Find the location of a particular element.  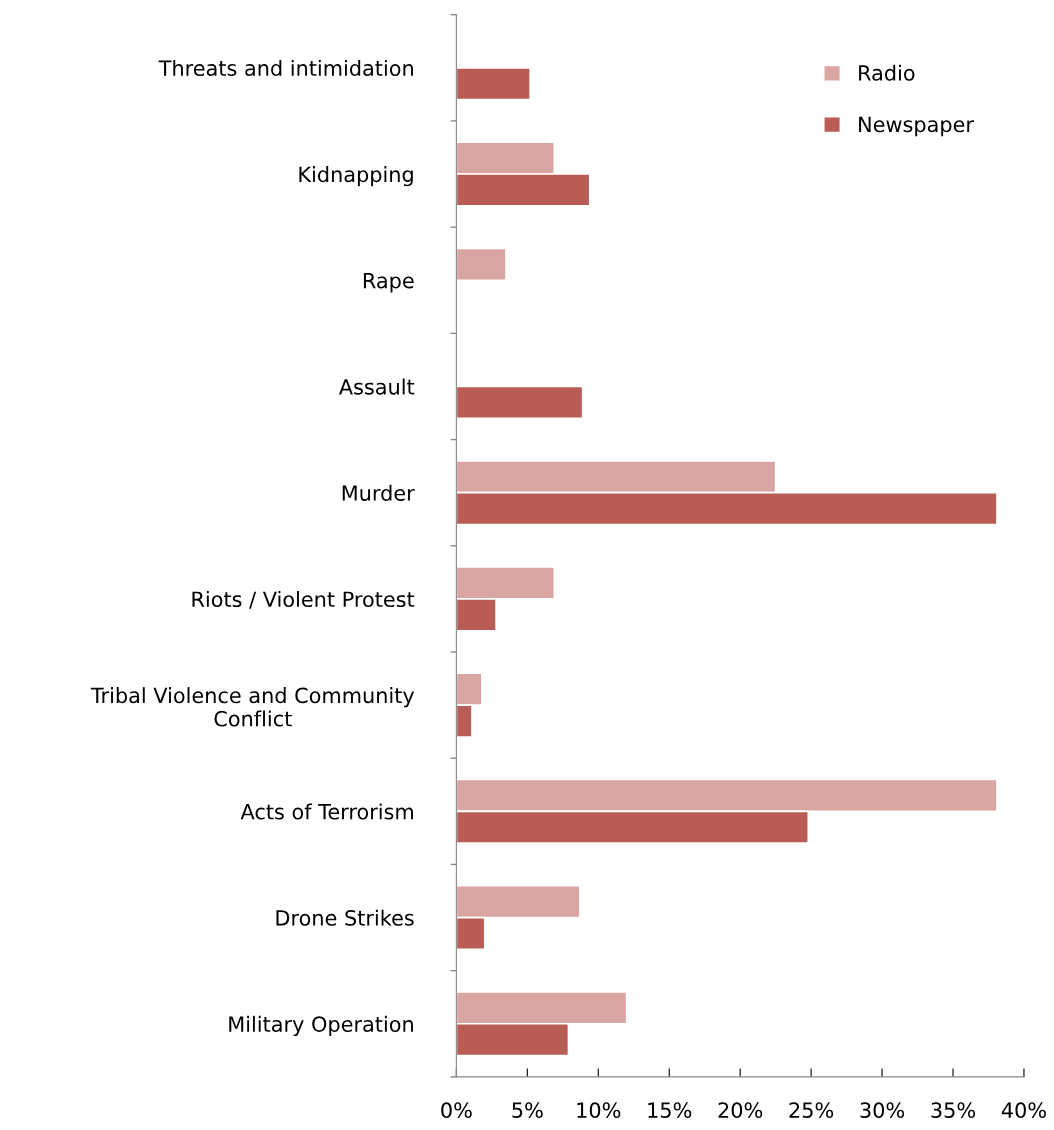

x-tick-label: 30% is located at coordinates (882, 1110).